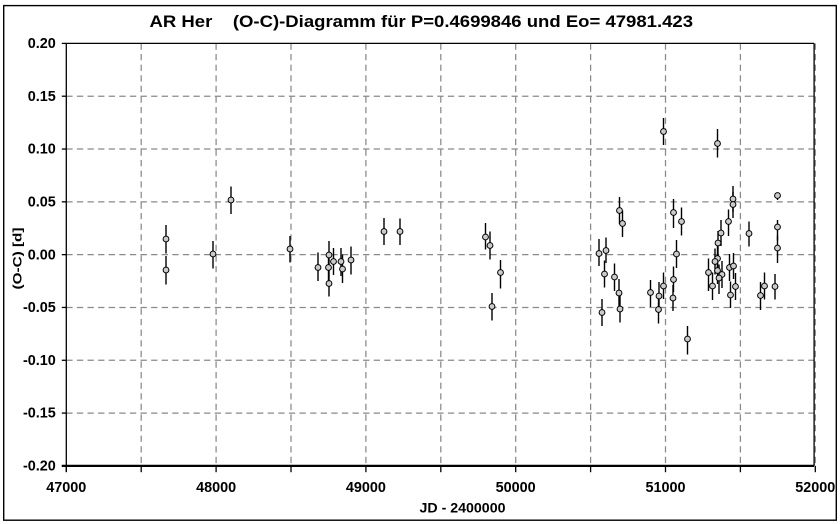 The height and width of the screenshot is (524, 840). I want to click on svg-text: 49000, so click(366, 488).